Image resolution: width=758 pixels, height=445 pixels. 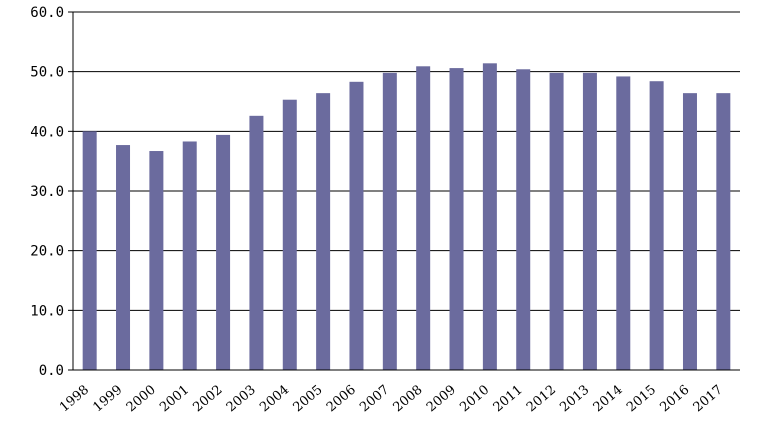 I want to click on y-tick-labels: 0.0 10.0 20.0 30.0 40.0 50.0 60.0, so click(x=47, y=192).